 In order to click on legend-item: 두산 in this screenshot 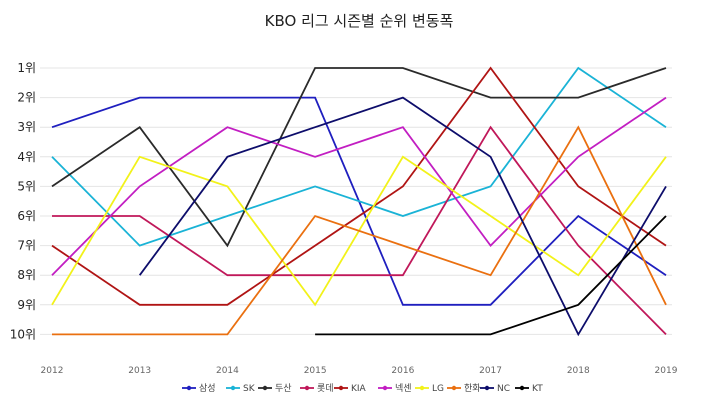, I will do `click(275, 388)`.